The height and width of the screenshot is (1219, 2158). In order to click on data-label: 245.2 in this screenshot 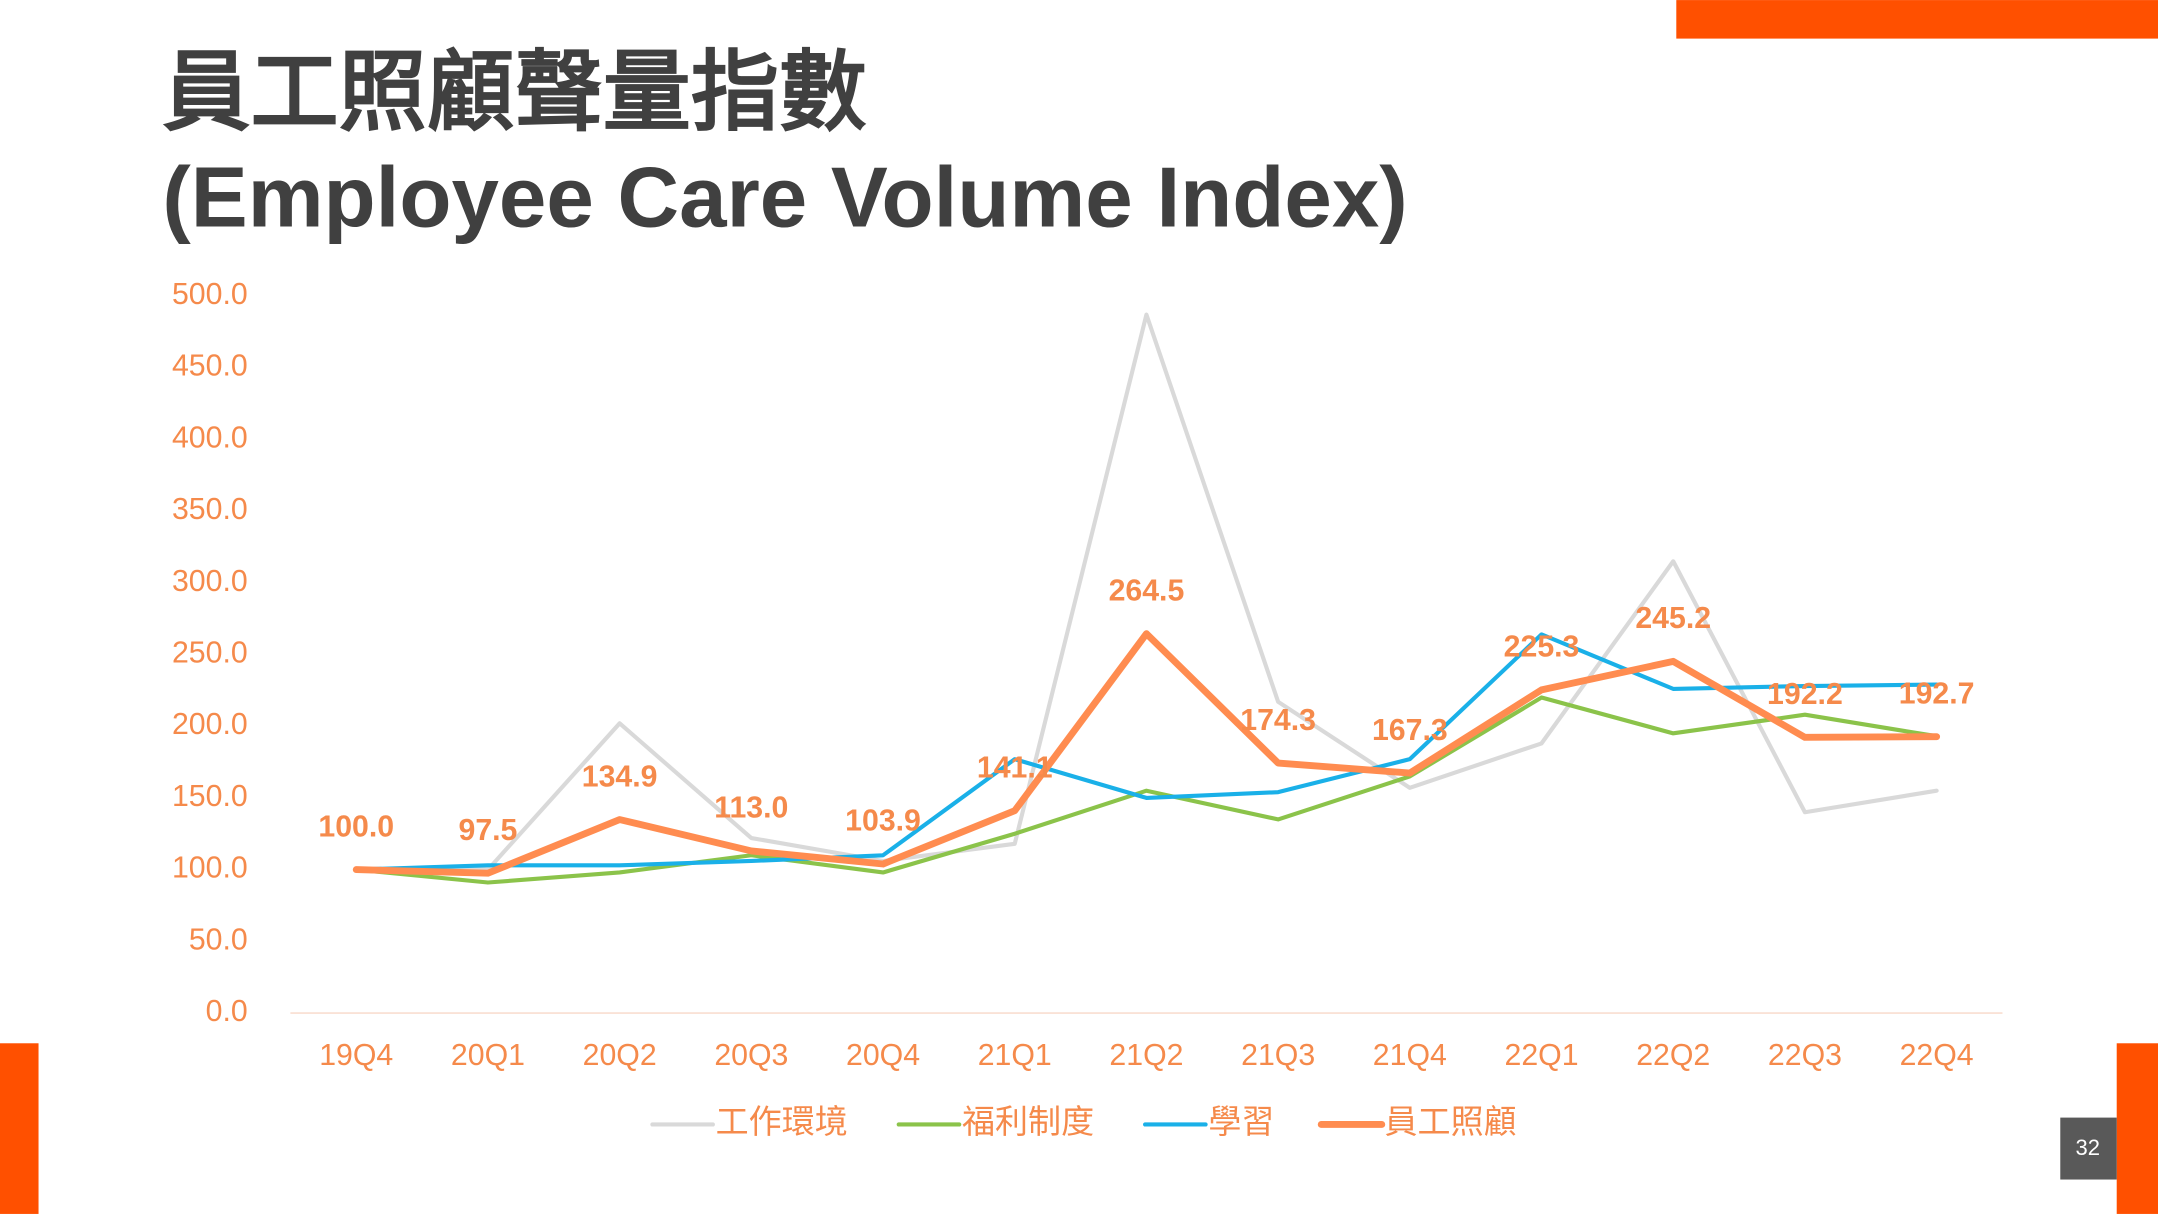, I will do `click(1673, 618)`.